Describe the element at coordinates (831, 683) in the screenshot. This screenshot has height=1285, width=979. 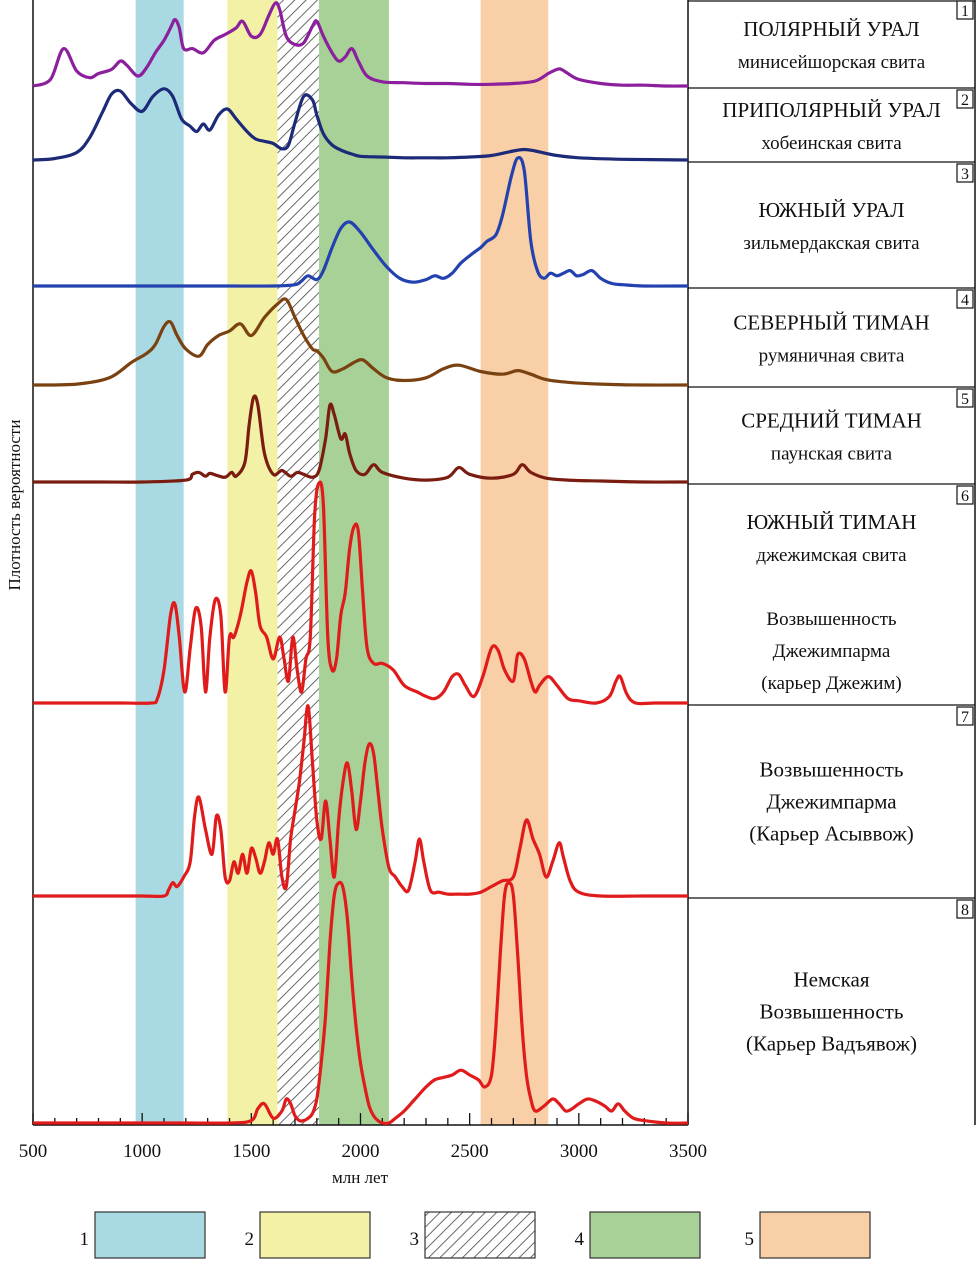
I see `panel-subtitle: (карьер Джежим)` at that location.